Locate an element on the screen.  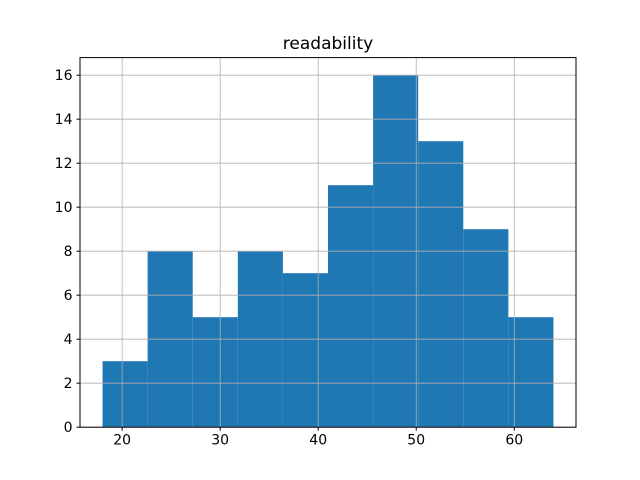
y-tick-label: 14 is located at coordinates (64, 120).